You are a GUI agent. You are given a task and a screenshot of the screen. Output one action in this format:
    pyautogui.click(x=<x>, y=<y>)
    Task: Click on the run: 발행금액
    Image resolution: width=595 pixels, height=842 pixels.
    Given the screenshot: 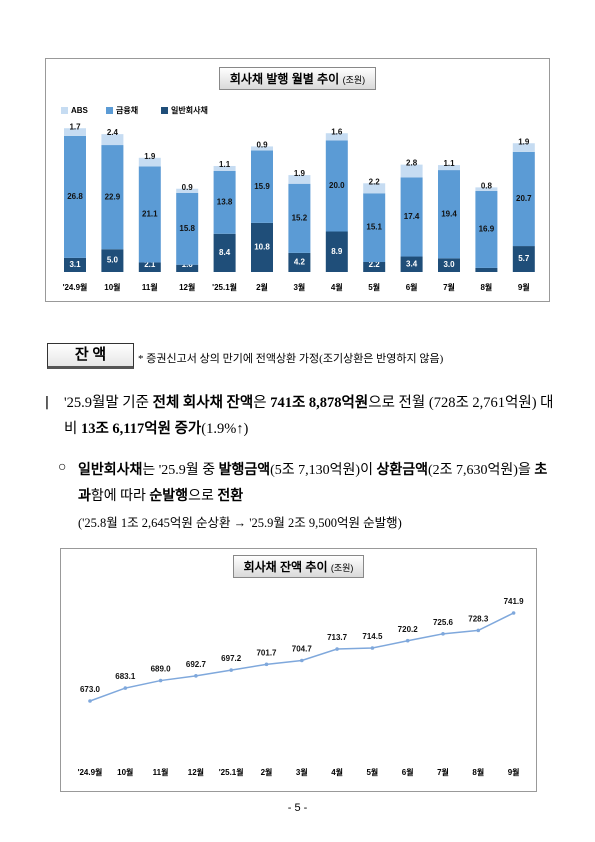 What is the action you would take?
    pyautogui.click(x=244, y=470)
    